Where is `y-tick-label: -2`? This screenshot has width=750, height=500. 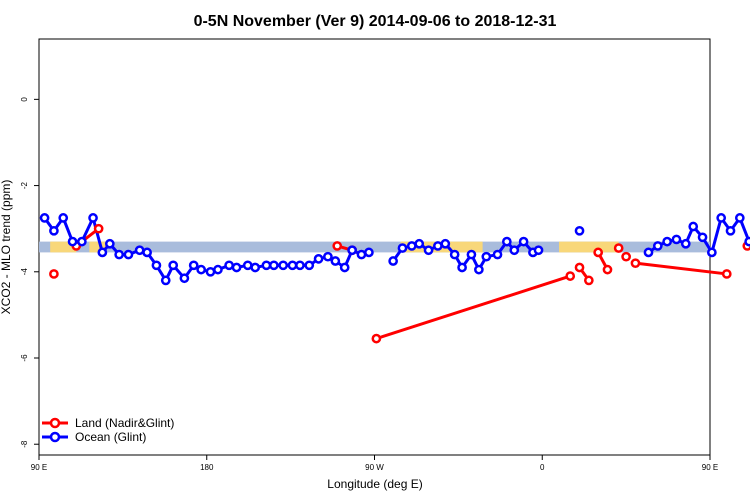 y-tick-label: -2 is located at coordinates (24, 185).